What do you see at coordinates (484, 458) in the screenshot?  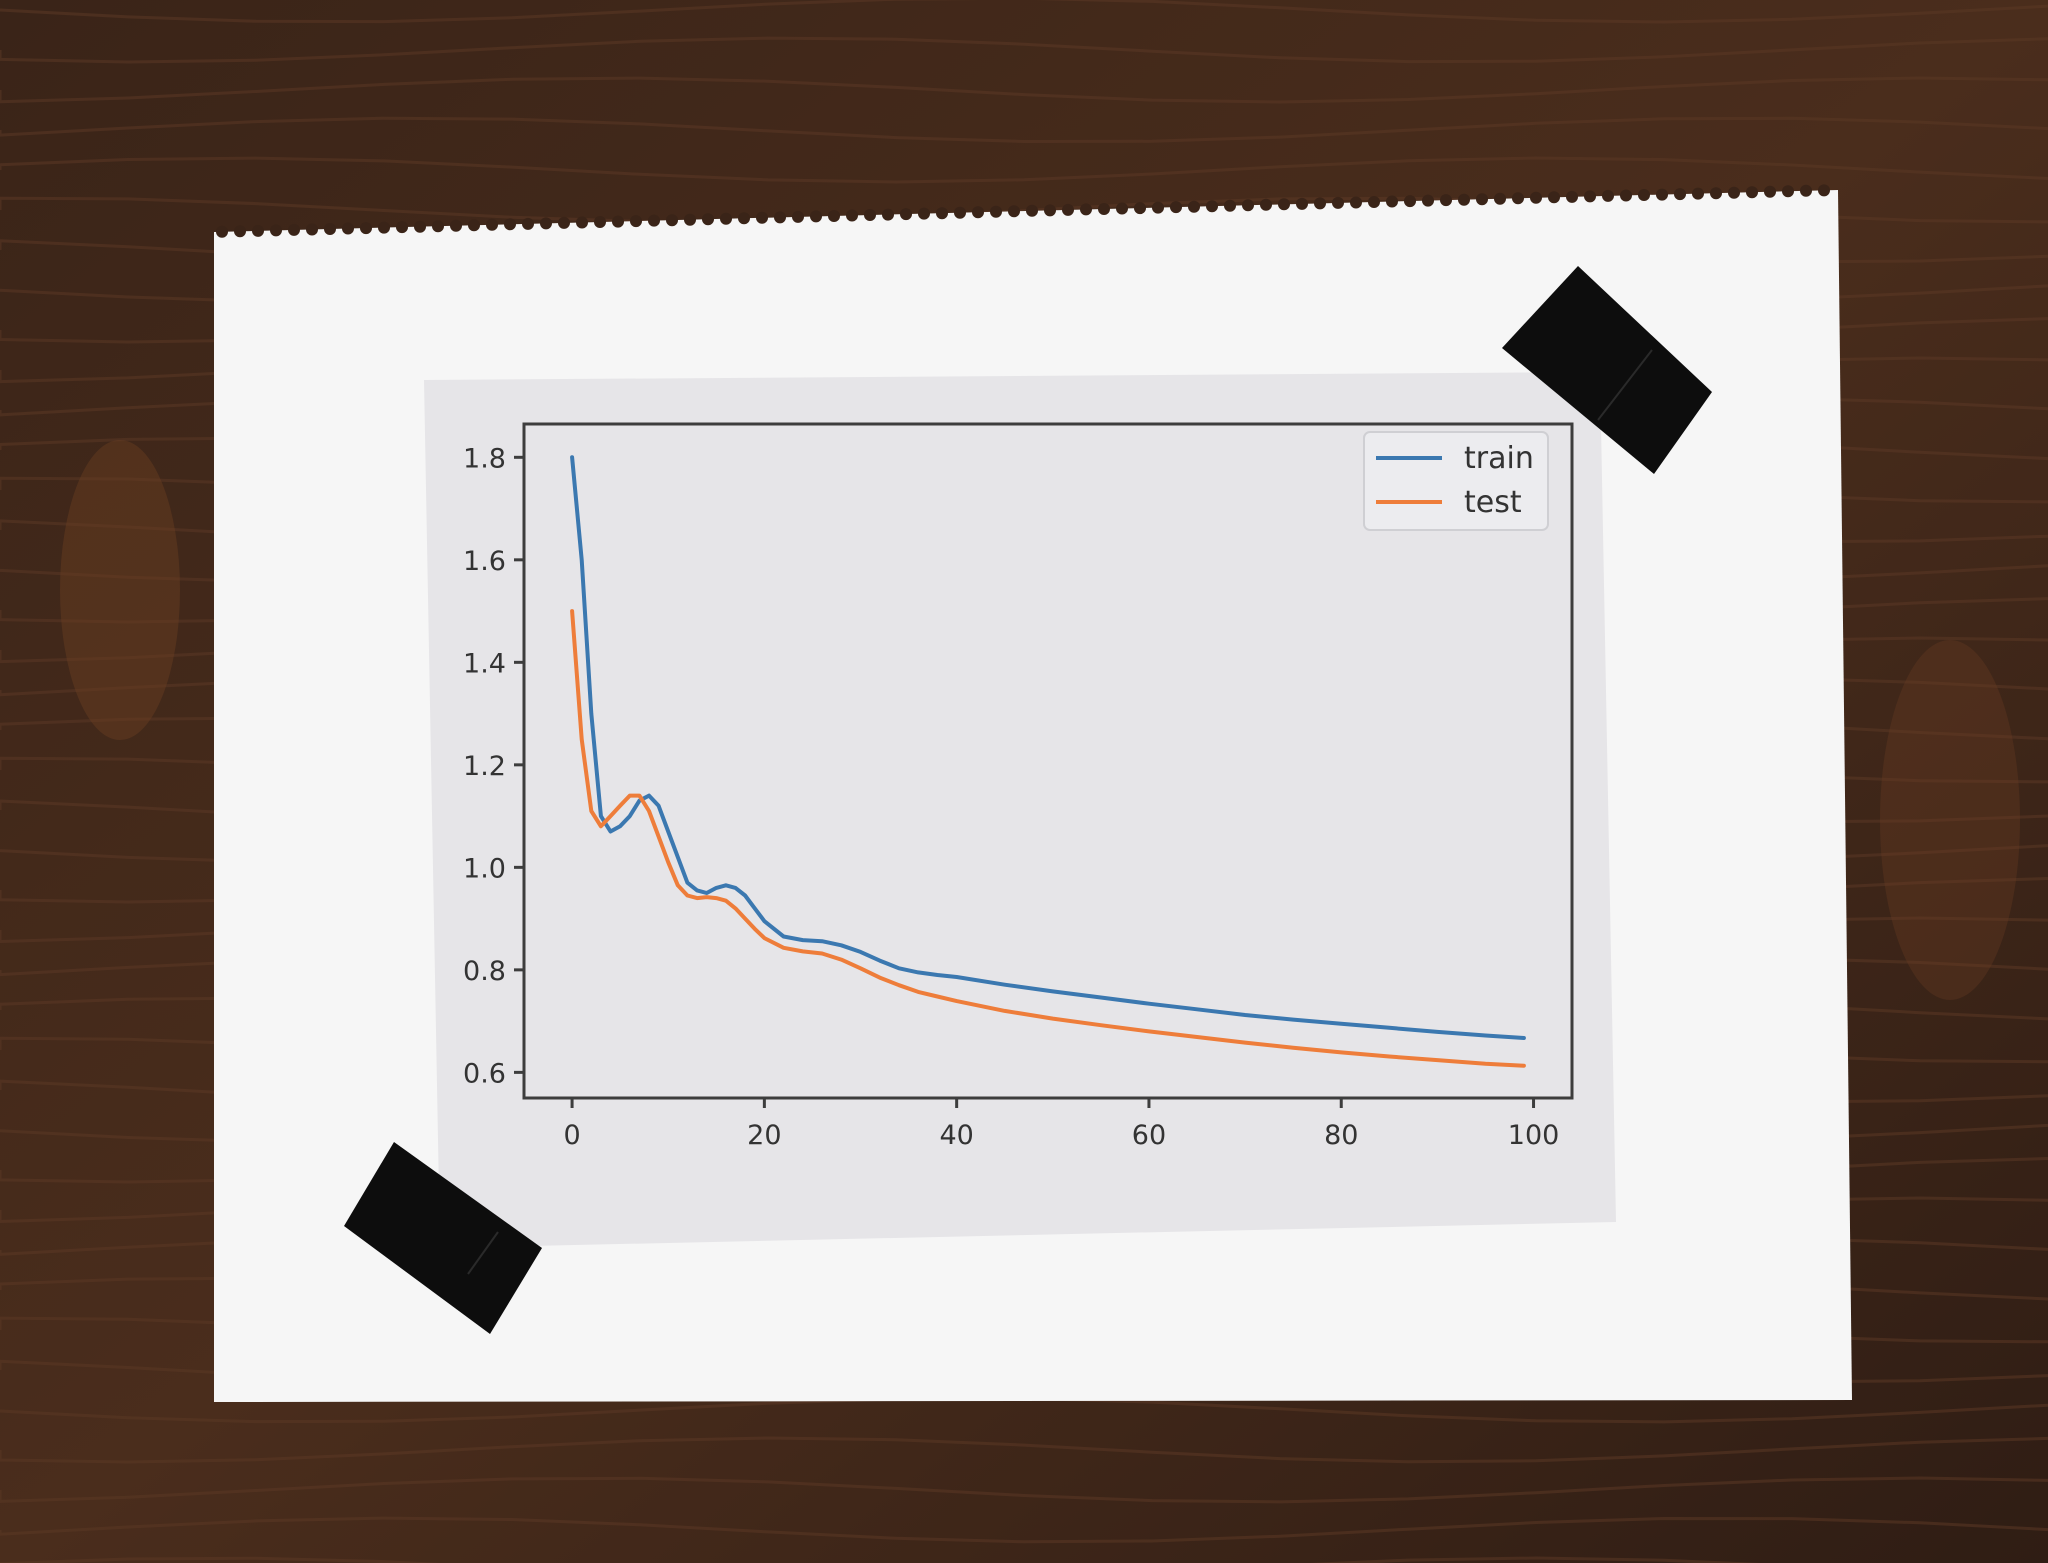 I see `y-tick-label: 1.8` at bounding box center [484, 458].